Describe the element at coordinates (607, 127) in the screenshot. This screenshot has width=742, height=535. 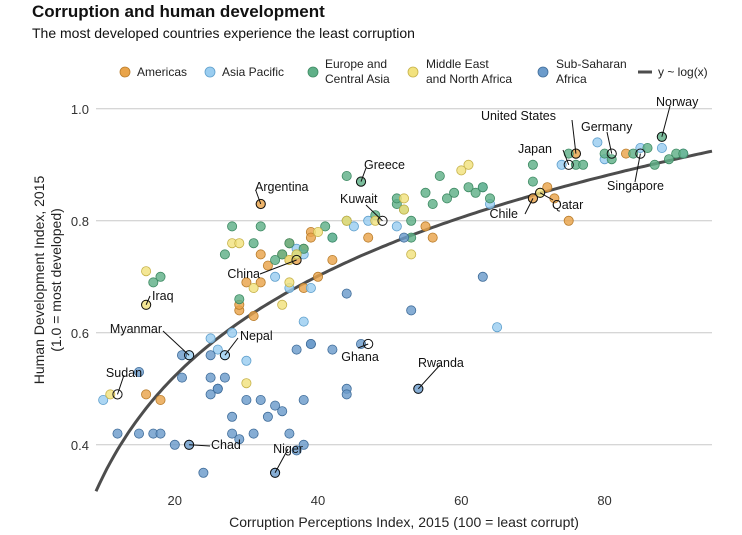
I see `annotation-label: Germany` at that location.